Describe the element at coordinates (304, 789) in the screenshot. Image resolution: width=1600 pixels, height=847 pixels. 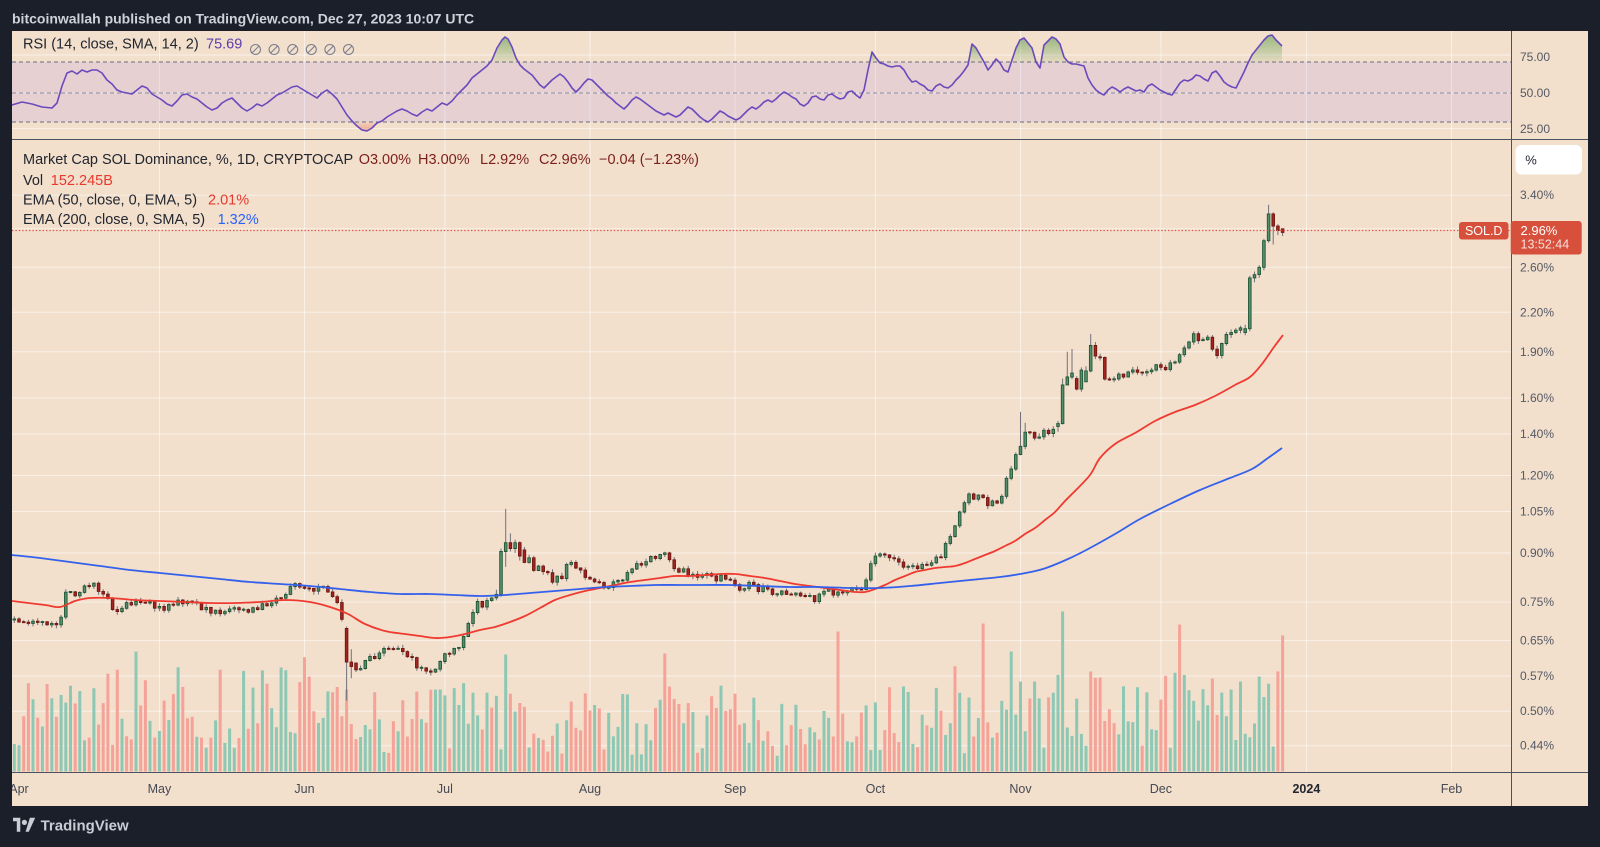
I see `svg-text: Jun` at that location.